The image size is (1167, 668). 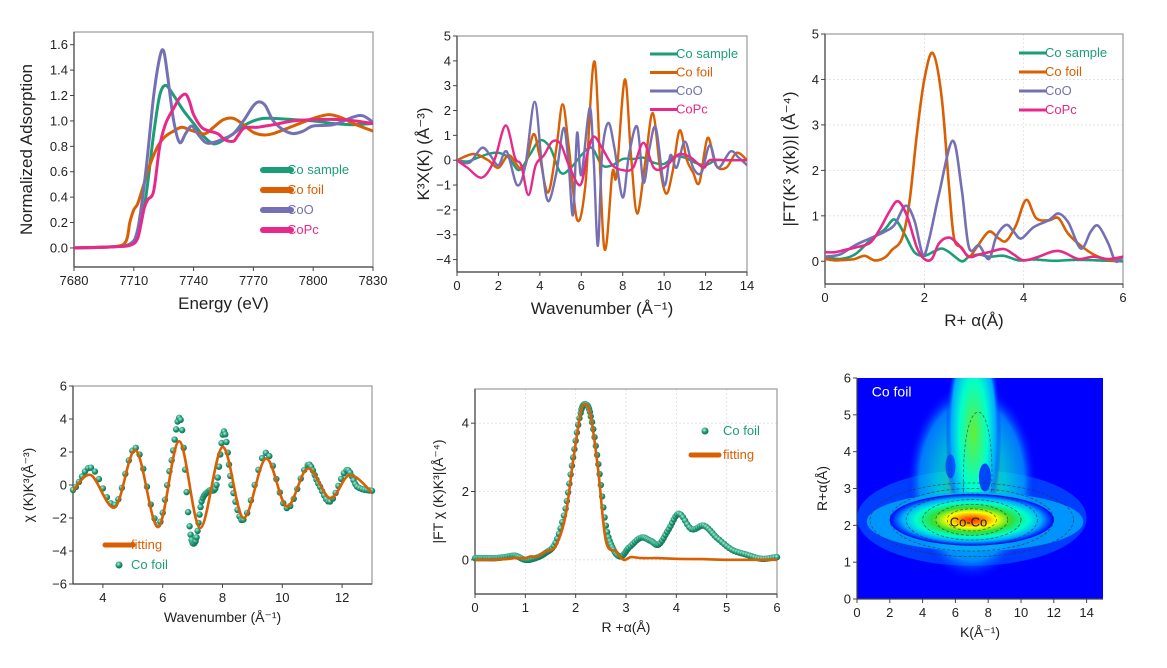 What do you see at coordinates (892, 391) in the screenshot?
I see `heatmap-annotation: Co foil` at bounding box center [892, 391].